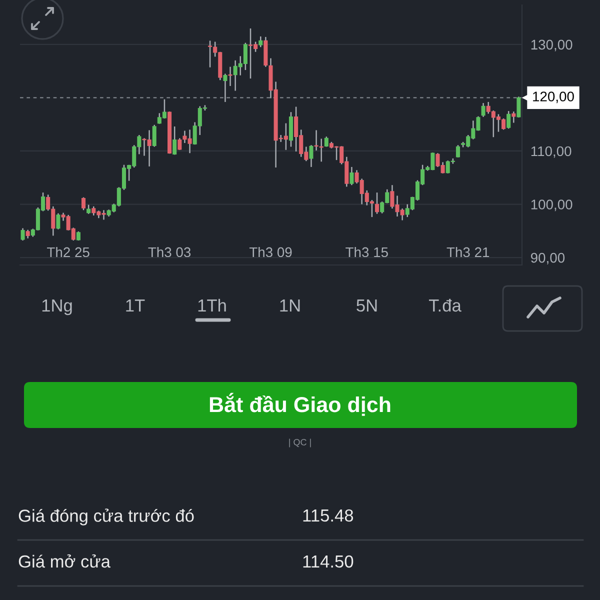 Image resolution: width=600 pixels, height=600 pixels. Describe the element at coordinates (300, 404) in the screenshot. I see `text: Bắt đầu Giao dịch` at that location.